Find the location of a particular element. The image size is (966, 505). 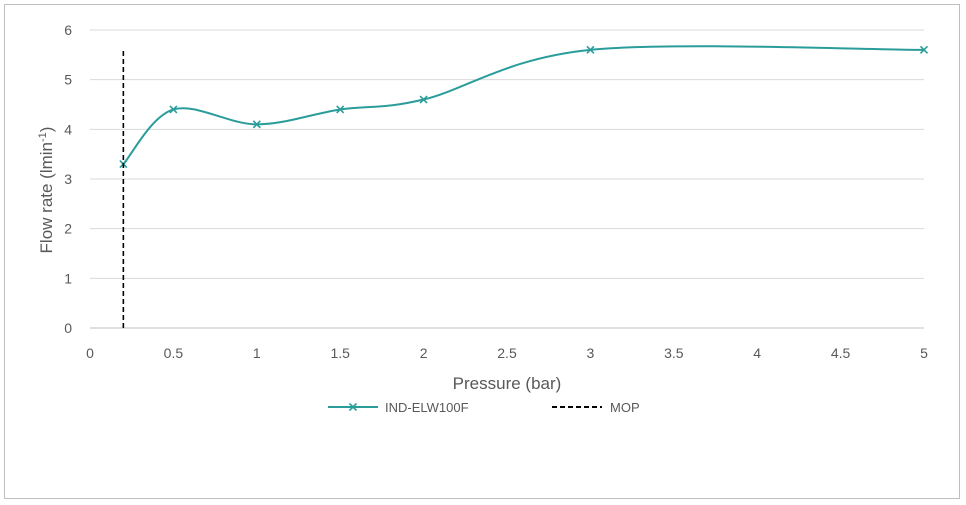

x-tick-label: 2.5 is located at coordinates (507, 353).